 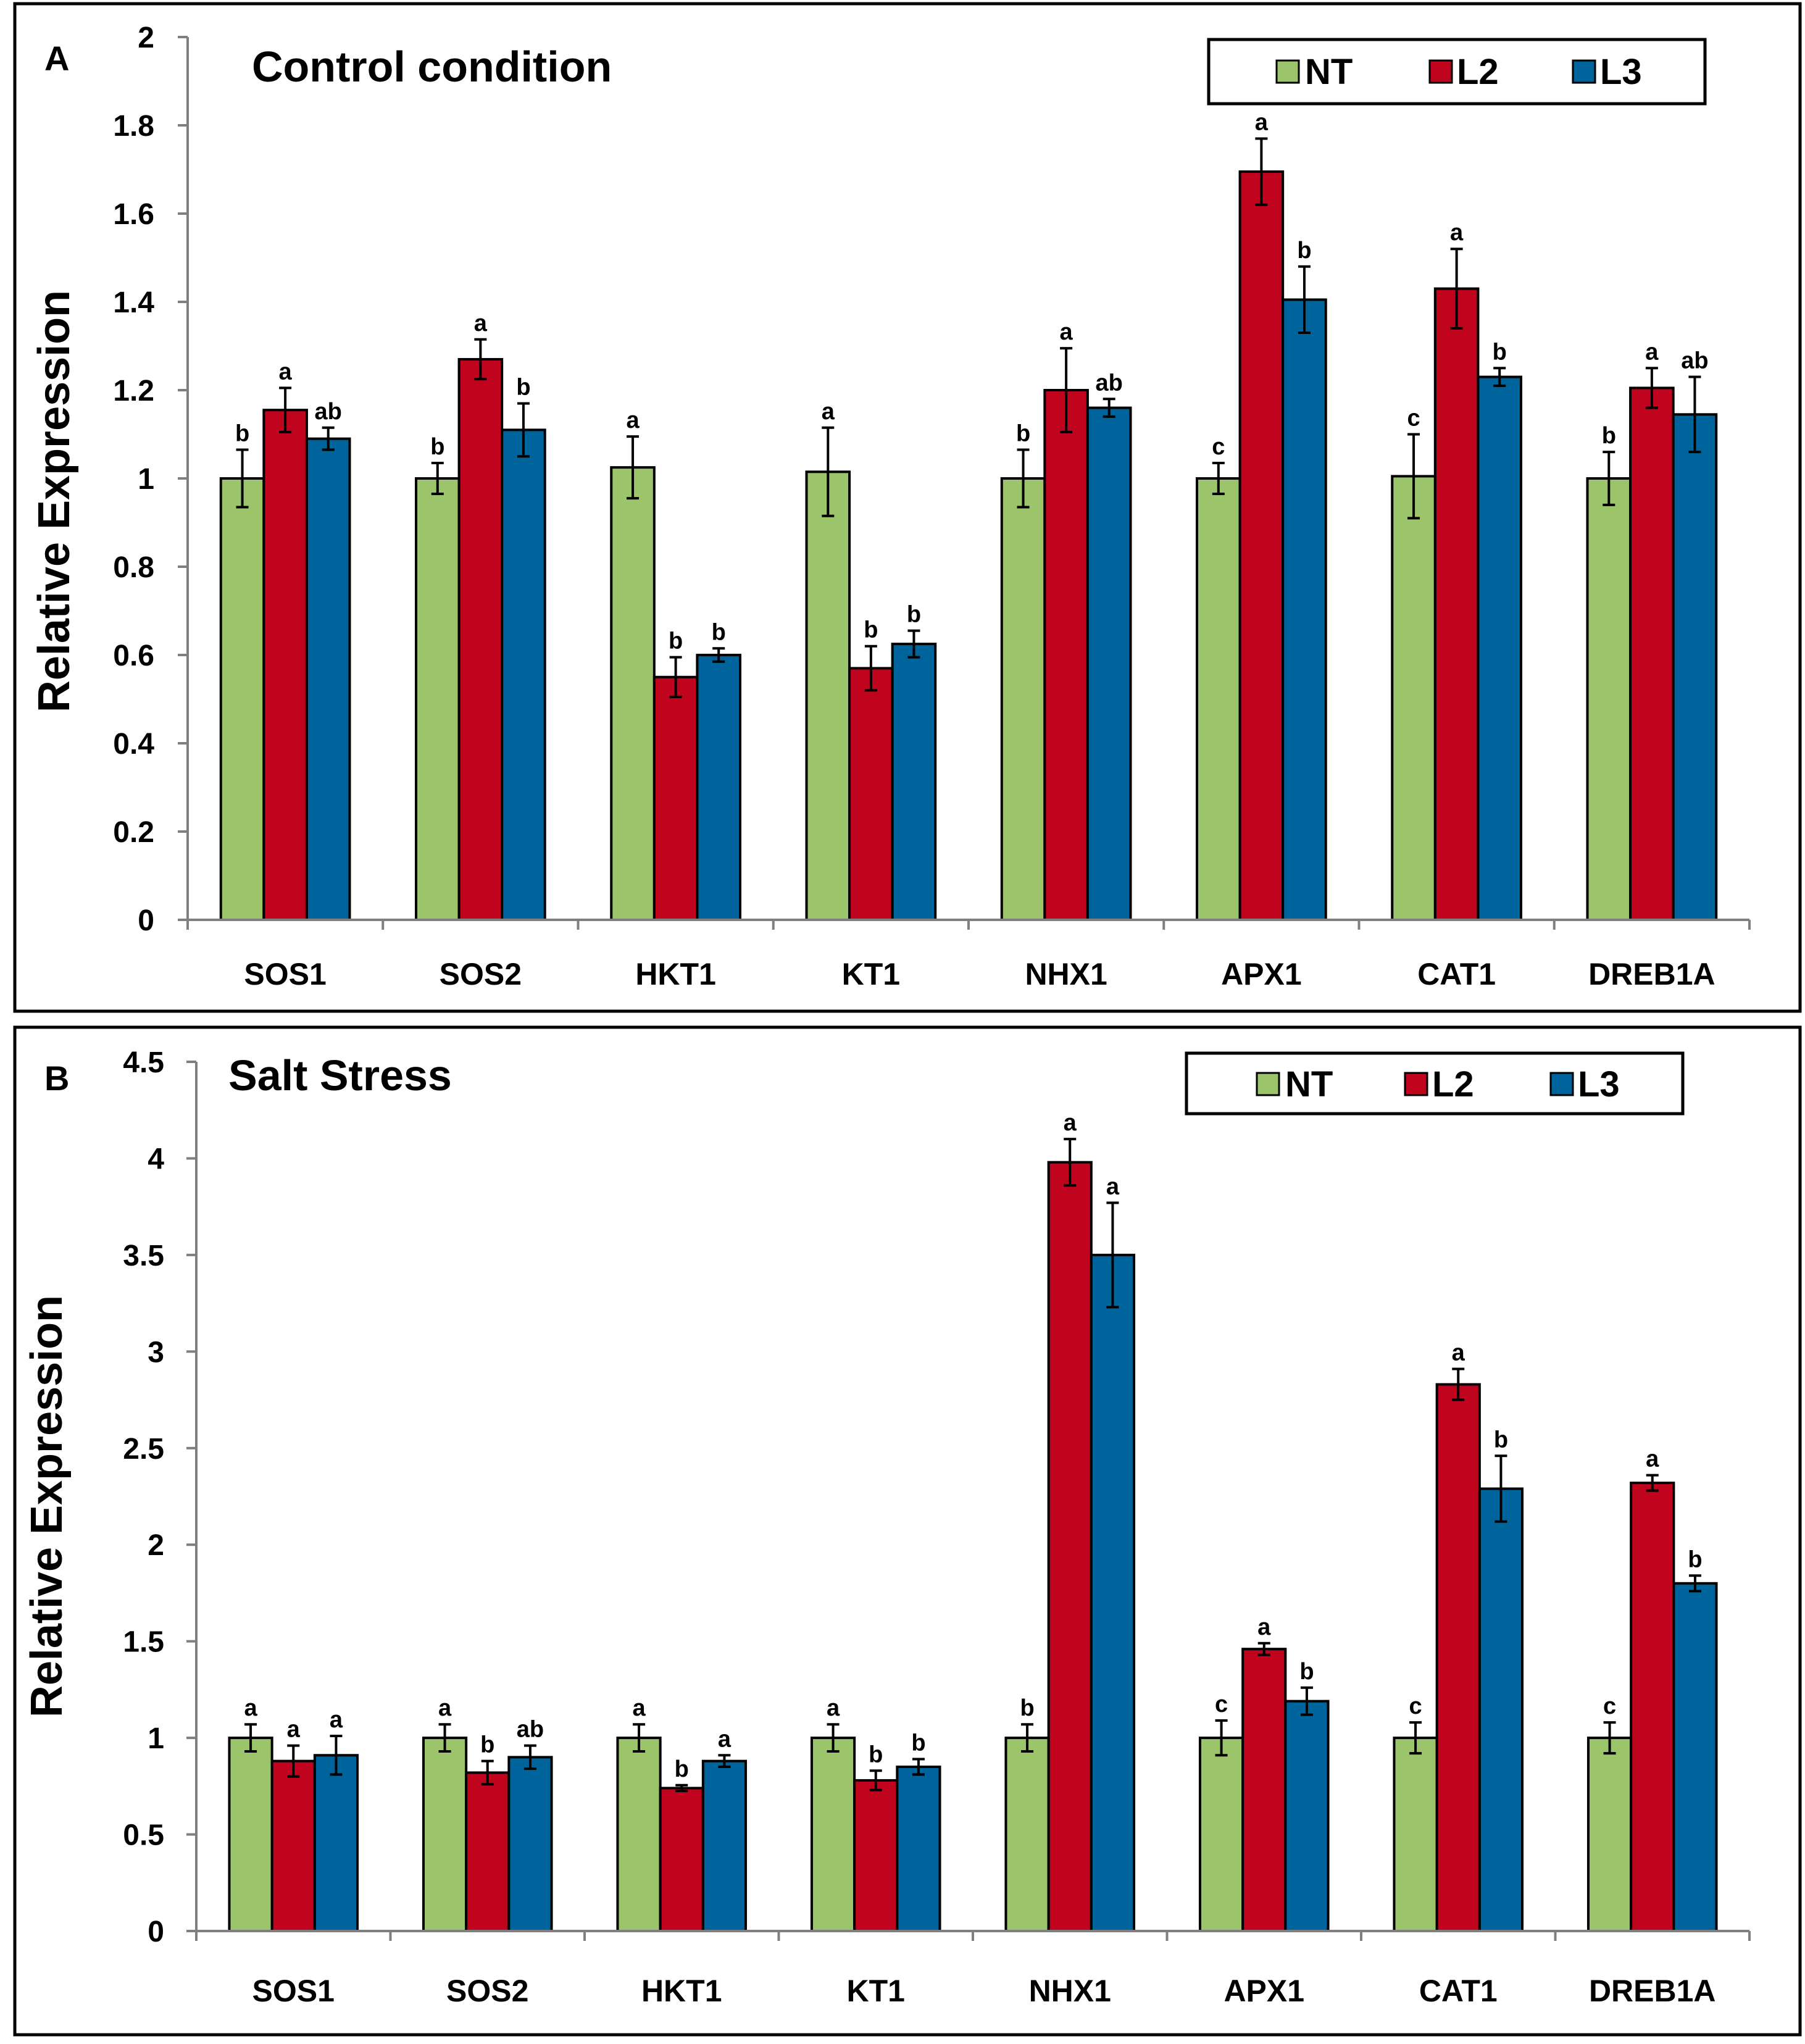 What do you see at coordinates (242, 699) in the screenshot?
I see `bar-nt-sos1` at bounding box center [242, 699].